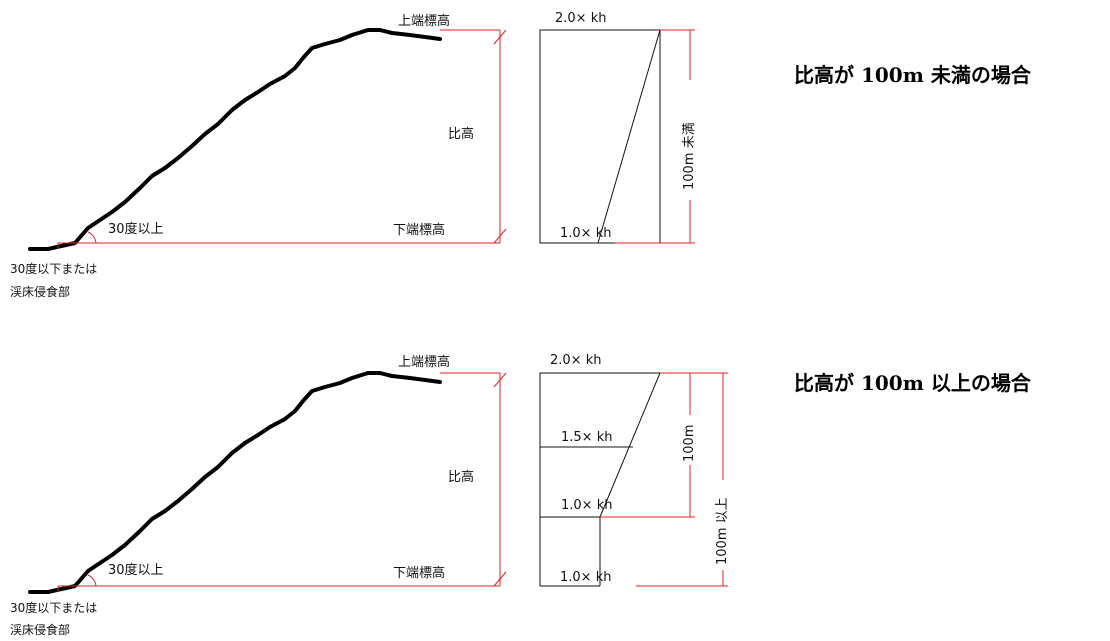 The height and width of the screenshot is (641, 1110). Describe the element at coordinates (586, 505) in the screenshot. I see `factor-lower-label: 1.0× kh` at that location.